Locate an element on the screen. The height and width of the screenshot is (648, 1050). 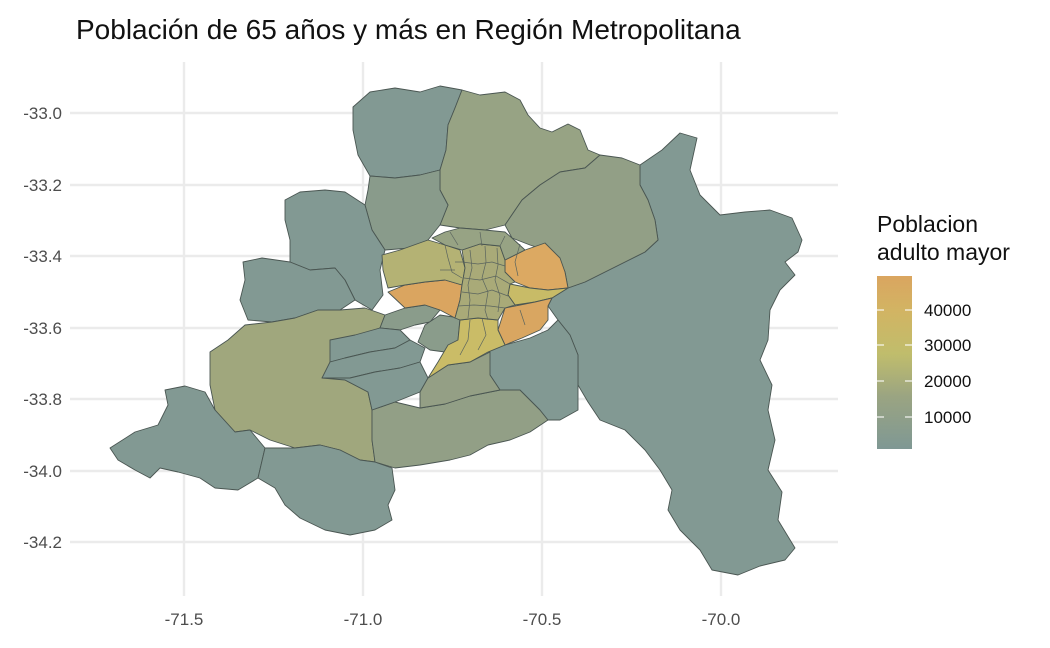
legend-label: 10000 is located at coordinates (947, 417).